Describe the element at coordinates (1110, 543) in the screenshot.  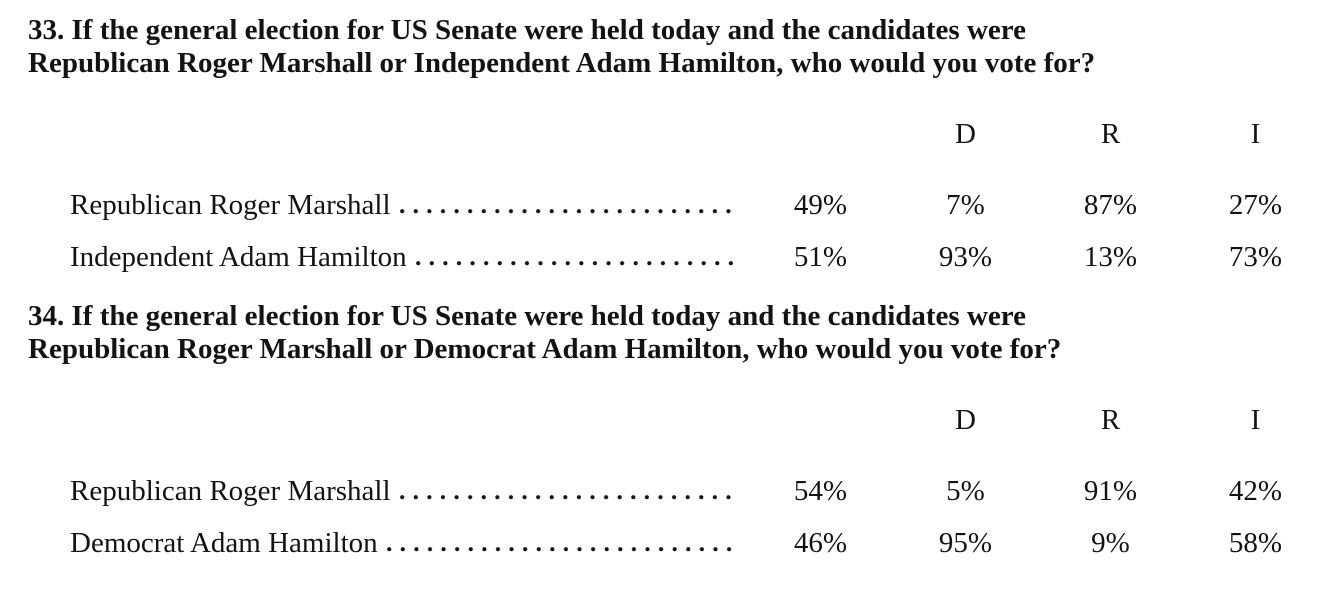
I see `republican-value: 9%` at that location.